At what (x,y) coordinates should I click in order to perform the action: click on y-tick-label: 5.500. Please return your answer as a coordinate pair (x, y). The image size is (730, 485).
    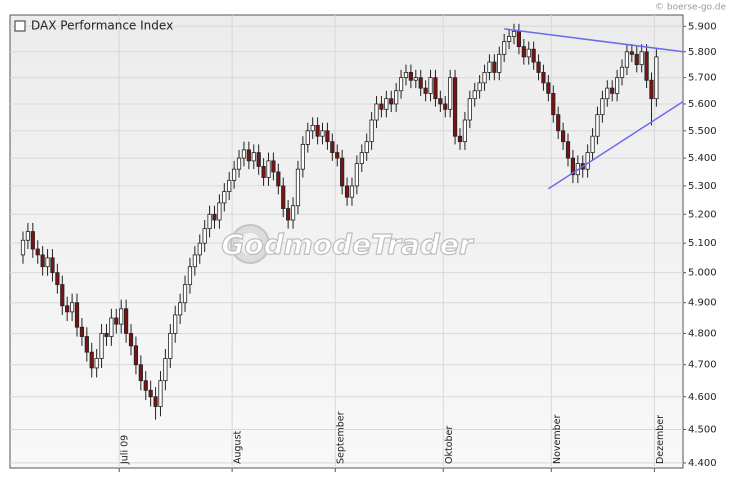
    Looking at the image, I should click on (702, 131).